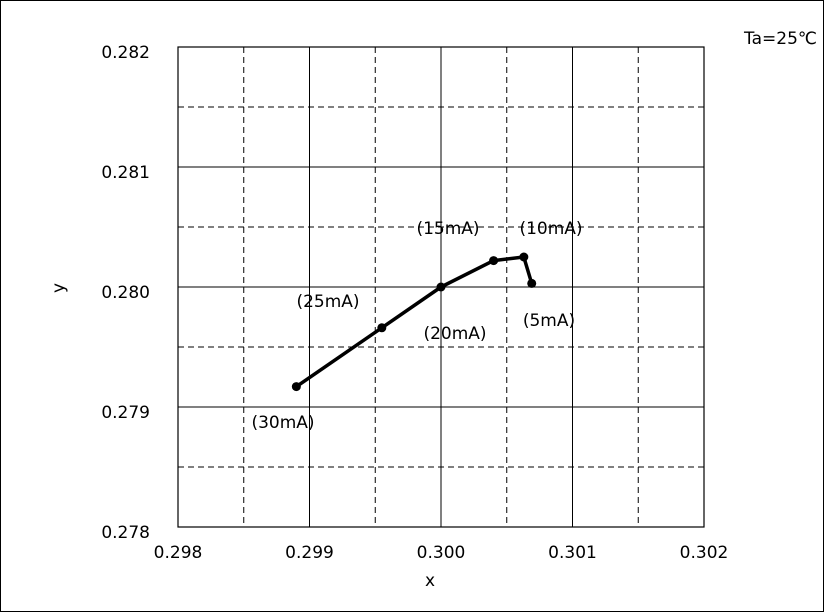 The width and height of the screenshot is (824, 612). What do you see at coordinates (572, 553) in the screenshot?
I see `x-tick-label: 0.301` at bounding box center [572, 553].